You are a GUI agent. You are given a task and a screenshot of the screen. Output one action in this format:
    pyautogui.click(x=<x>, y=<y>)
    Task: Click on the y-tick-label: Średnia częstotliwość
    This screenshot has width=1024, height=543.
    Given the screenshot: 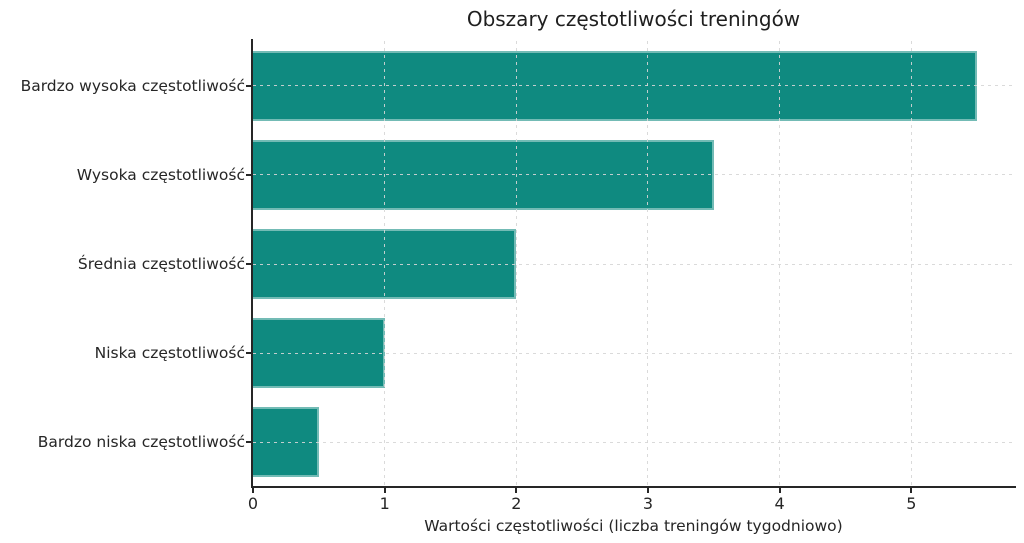 What is the action you would take?
    pyautogui.click(x=161, y=264)
    